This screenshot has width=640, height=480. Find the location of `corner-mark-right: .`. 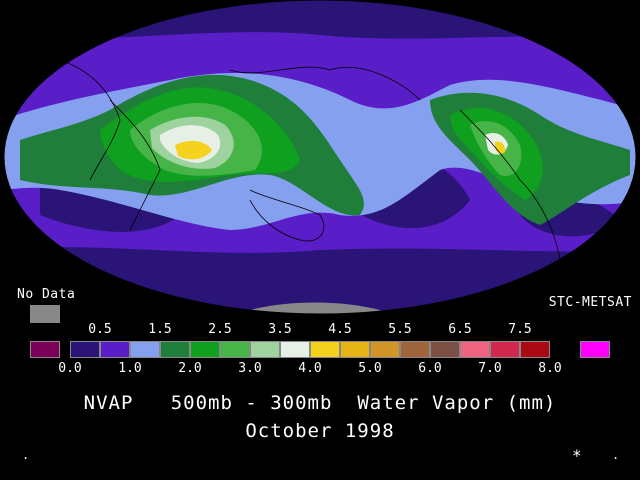

corner-mark-right: . is located at coordinates (616, 455).